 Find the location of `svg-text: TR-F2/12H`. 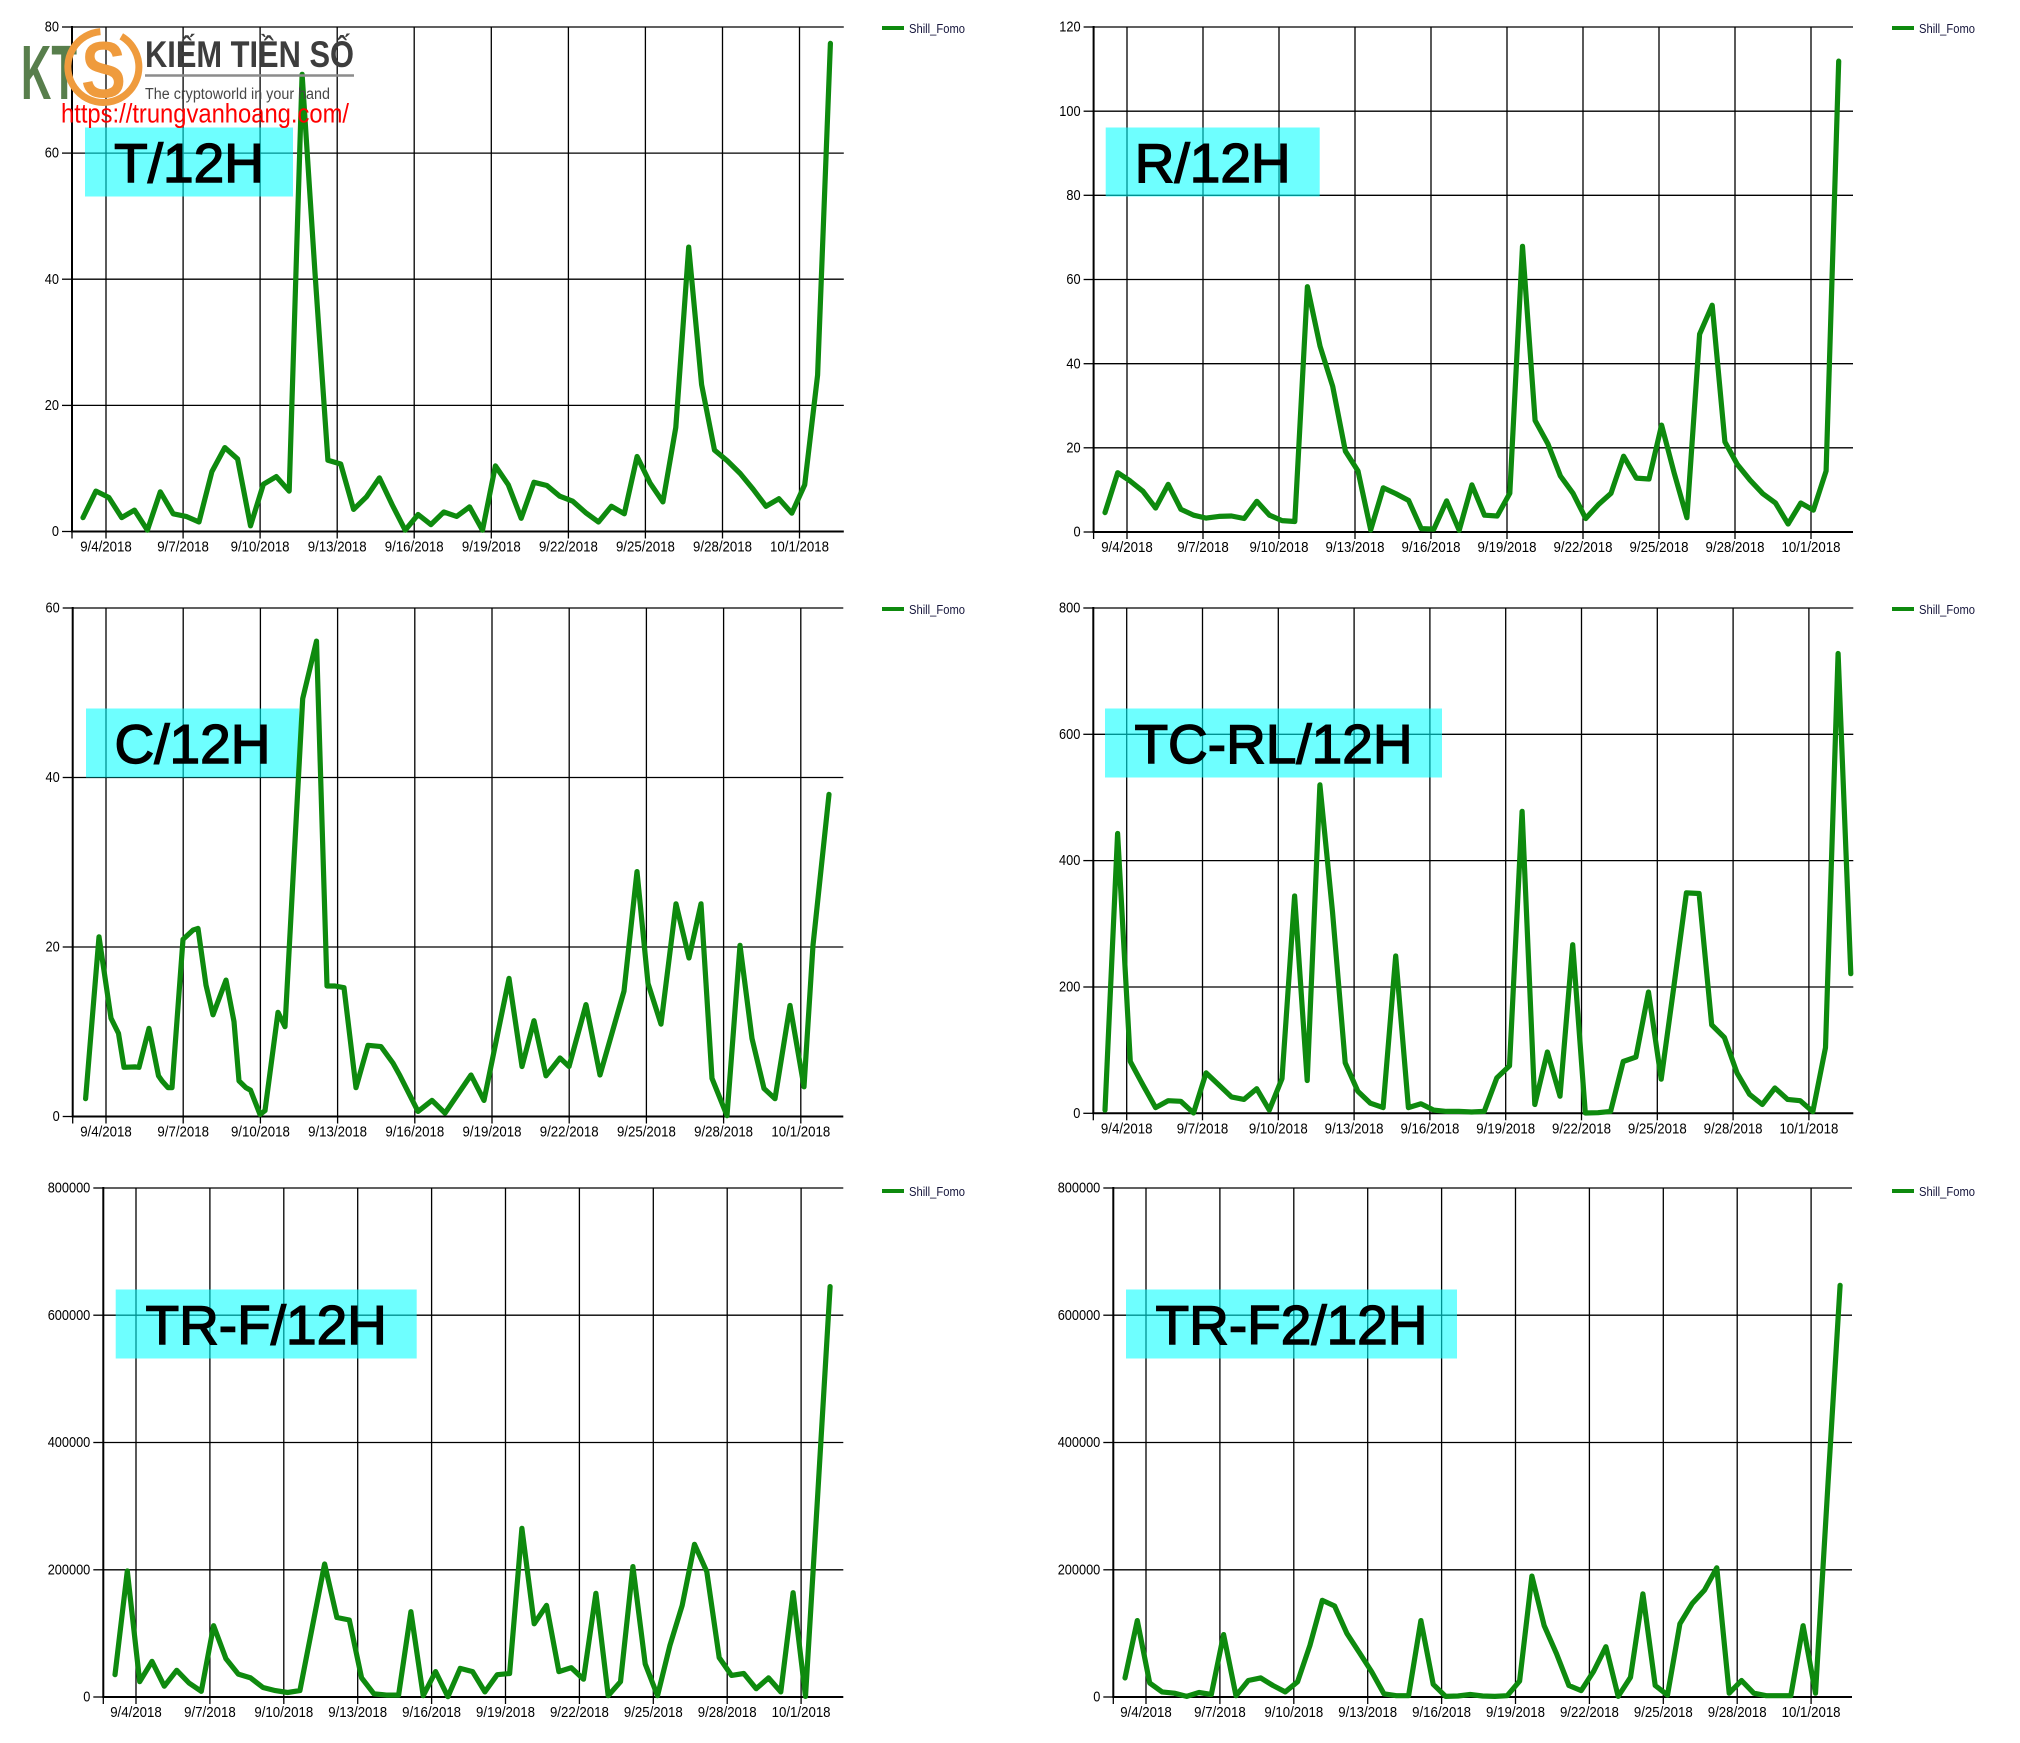

svg-text: TR-F2/12H is located at coordinates (1292, 1325).